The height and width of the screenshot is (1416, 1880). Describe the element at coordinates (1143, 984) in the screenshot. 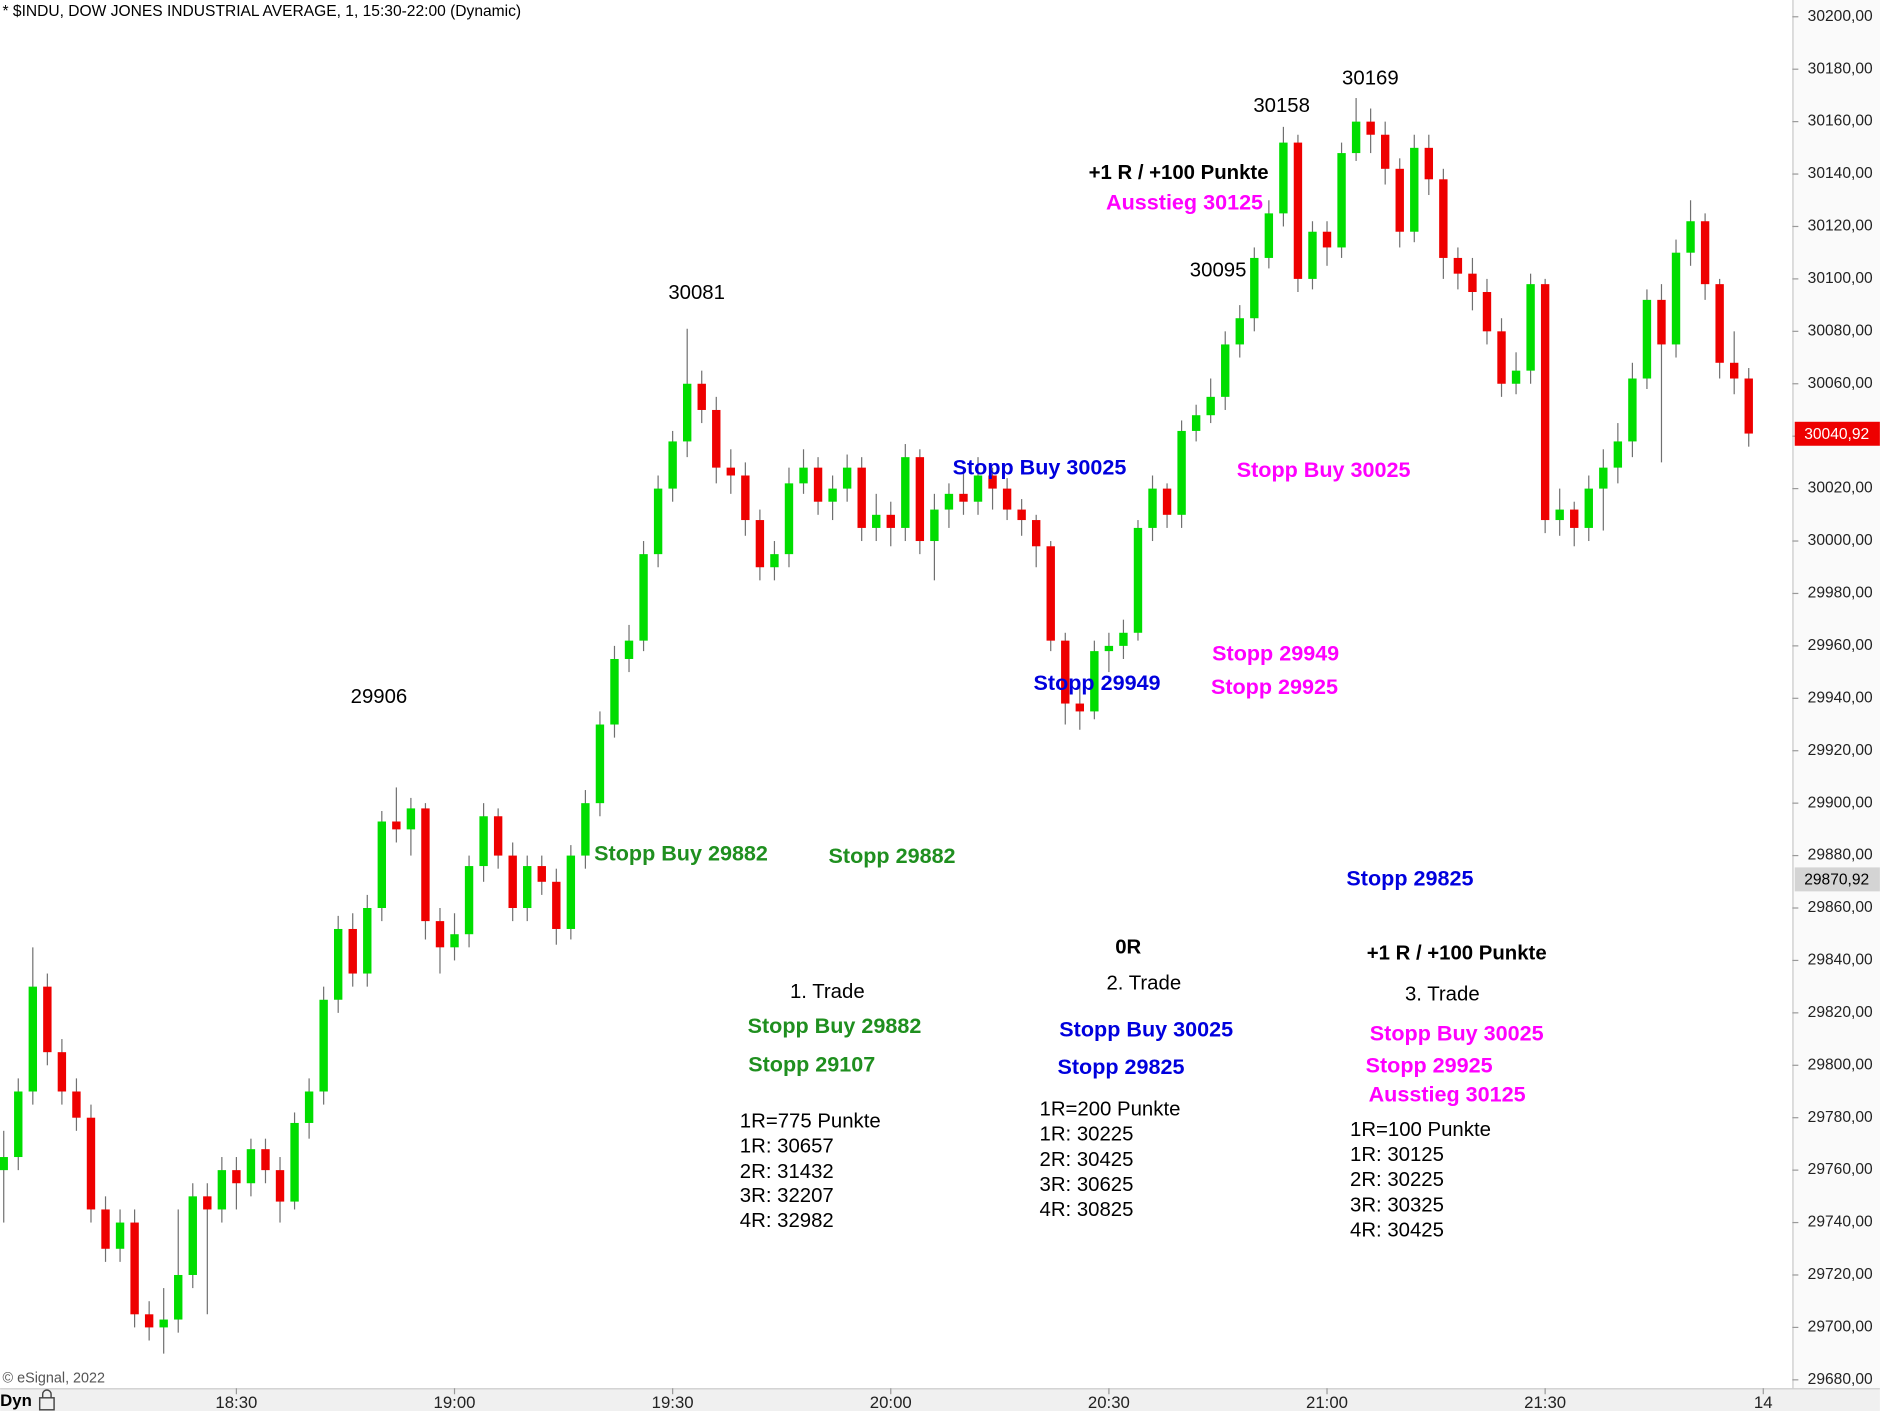

I see `annotation: 2. Trade` at that location.